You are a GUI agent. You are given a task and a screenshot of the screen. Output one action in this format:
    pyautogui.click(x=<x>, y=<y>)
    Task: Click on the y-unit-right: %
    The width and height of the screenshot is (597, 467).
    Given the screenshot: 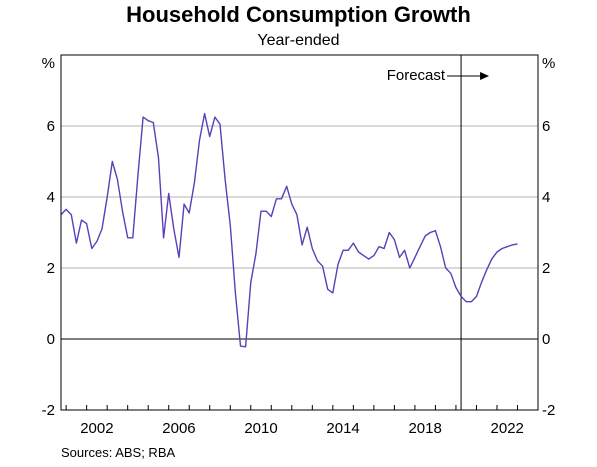 What is the action you would take?
    pyautogui.click(x=548, y=63)
    